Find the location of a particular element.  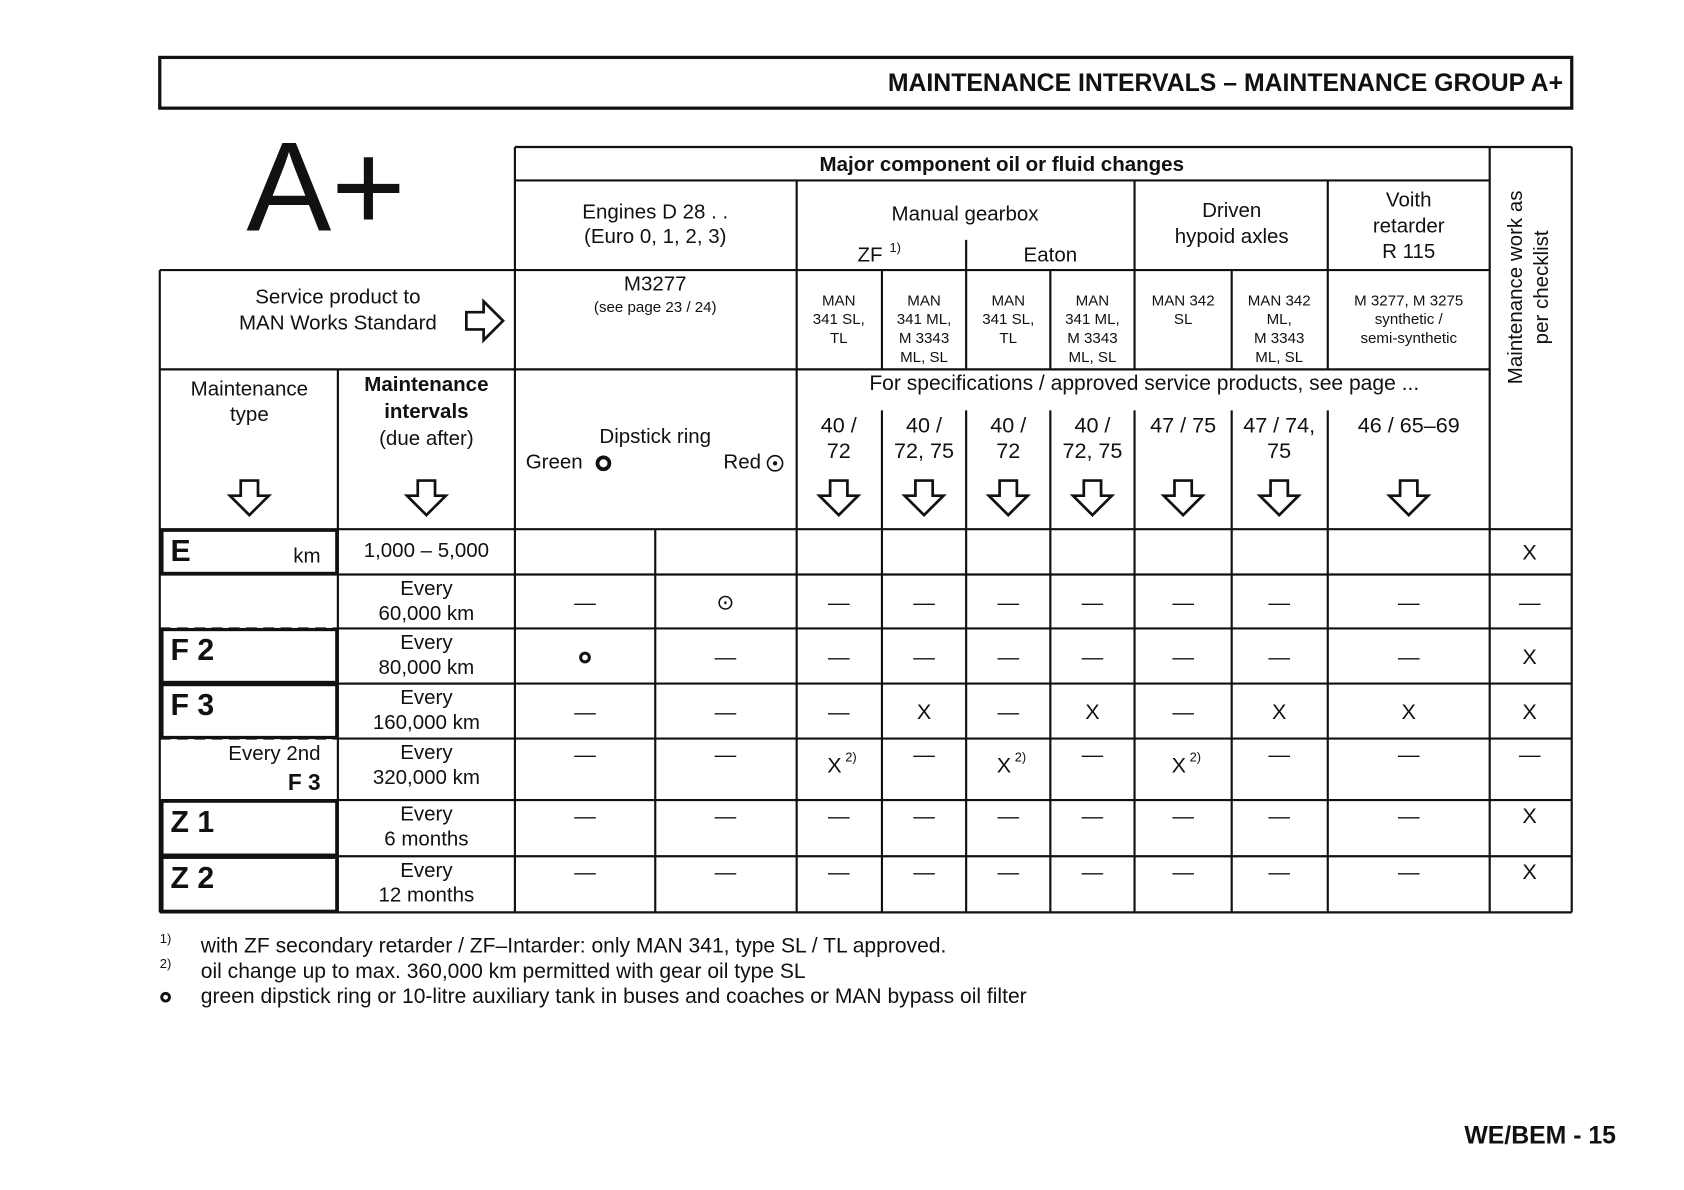

red-label: Red is located at coordinates (742, 462).